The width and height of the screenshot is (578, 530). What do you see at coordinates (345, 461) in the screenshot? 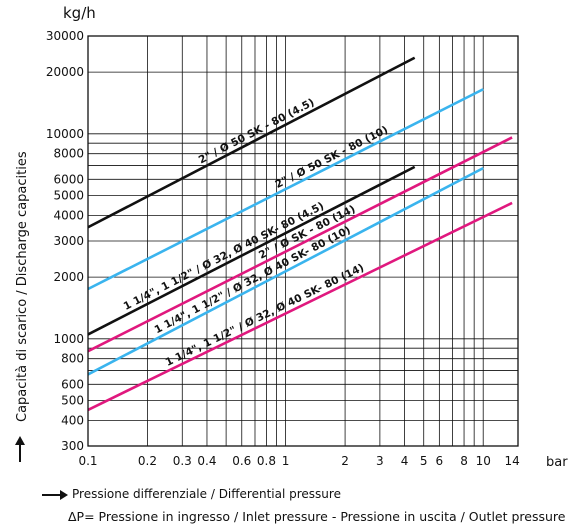
I see `x-tick-label: 2` at bounding box center [345, 461].